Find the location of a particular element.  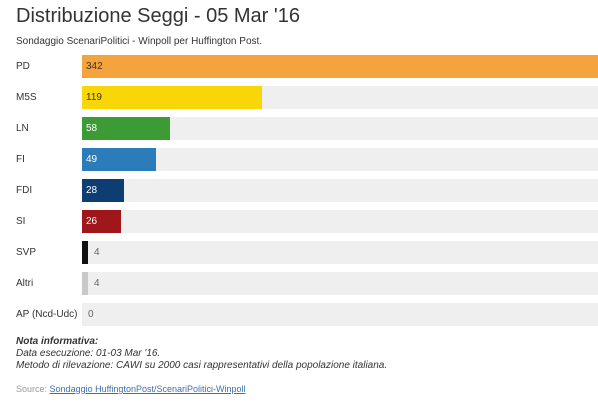

value-label: 119 is located at coordinates (94, 97).